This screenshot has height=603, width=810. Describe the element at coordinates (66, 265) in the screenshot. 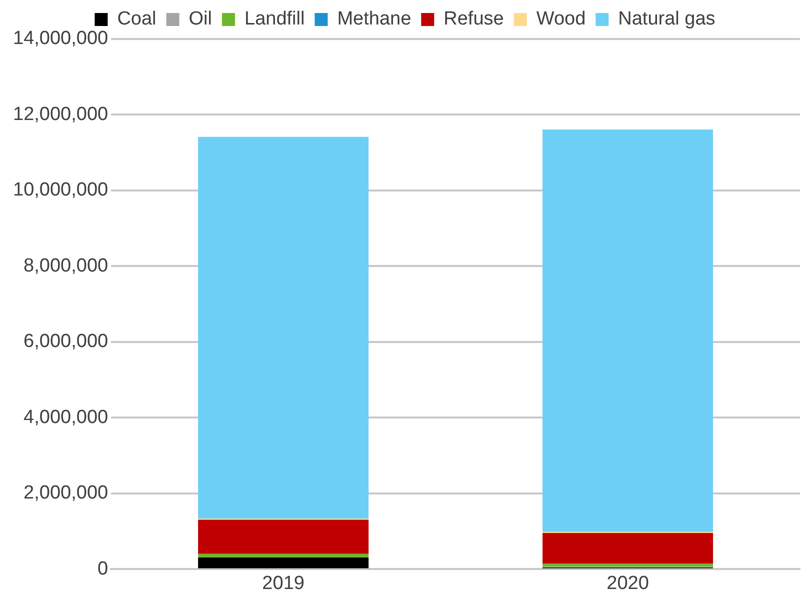

I see `y-tick-label: 8,000,000` at that location.